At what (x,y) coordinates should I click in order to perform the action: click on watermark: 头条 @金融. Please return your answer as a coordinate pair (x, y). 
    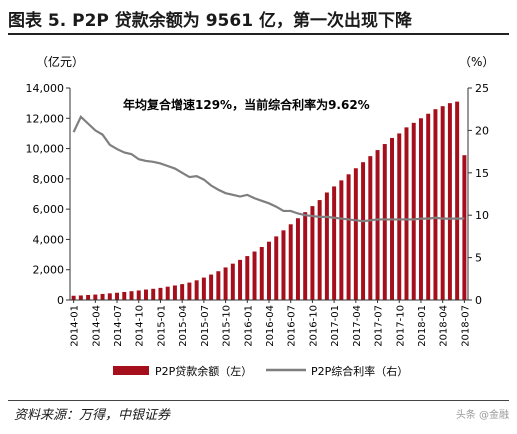
    Looking at the image, I should click on (482, 415).